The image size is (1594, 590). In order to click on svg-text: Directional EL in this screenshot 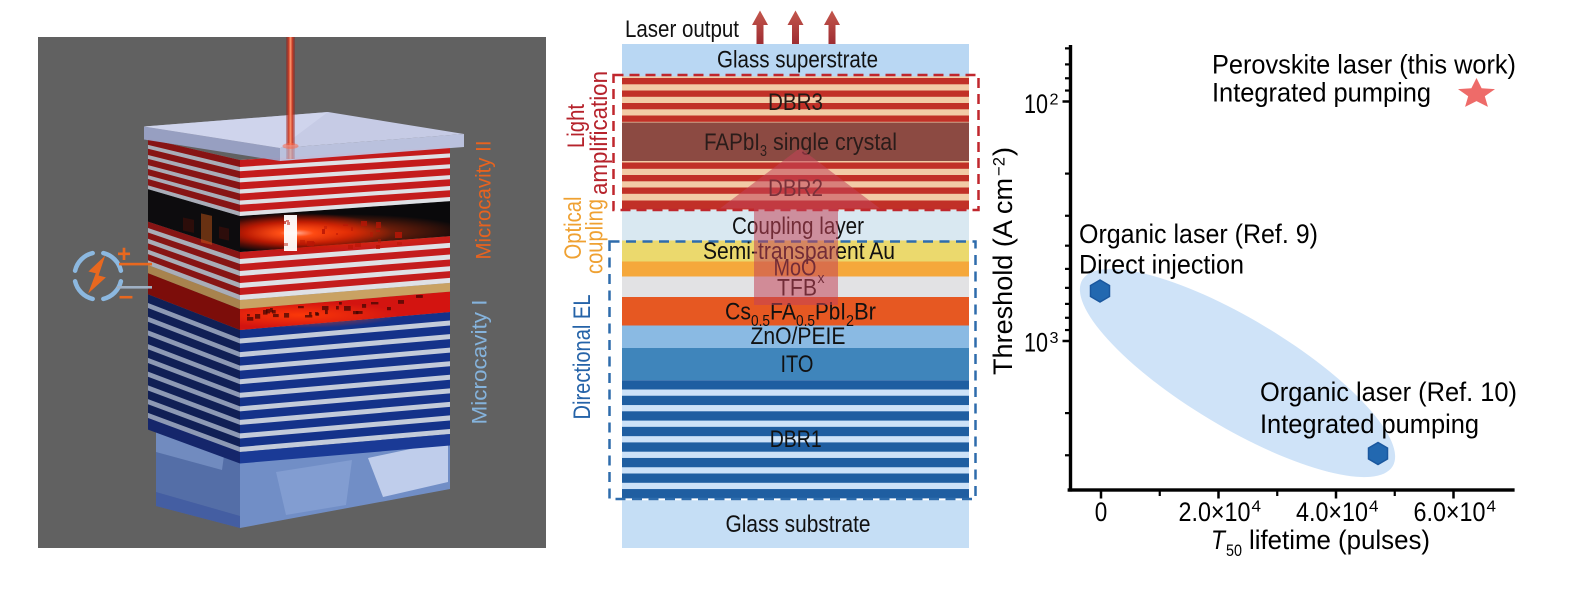, I will do `click(582, 357)`.